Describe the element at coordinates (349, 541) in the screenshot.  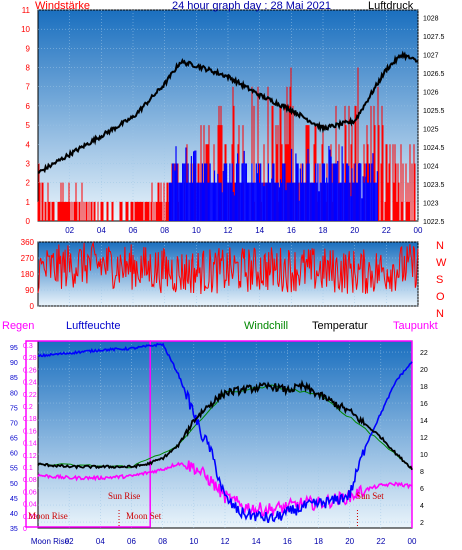
I see `panel3-x-tick-label: 20` at that location.